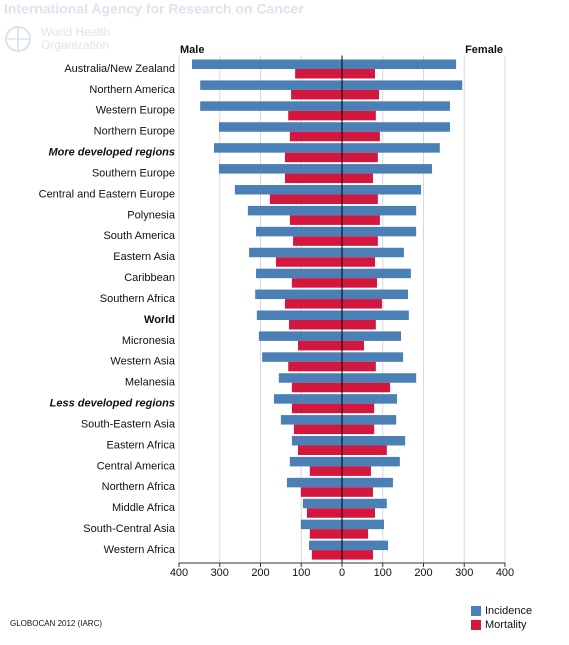  I want to click on category-label: Melanesia, so click(150, 383).